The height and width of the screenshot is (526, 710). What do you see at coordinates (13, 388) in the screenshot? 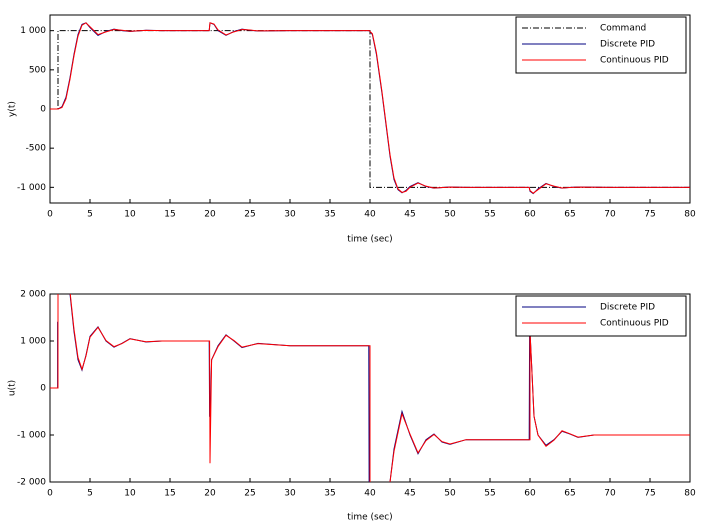
I see `y-axis-label: u(t)` at bounding box center [13, 388].